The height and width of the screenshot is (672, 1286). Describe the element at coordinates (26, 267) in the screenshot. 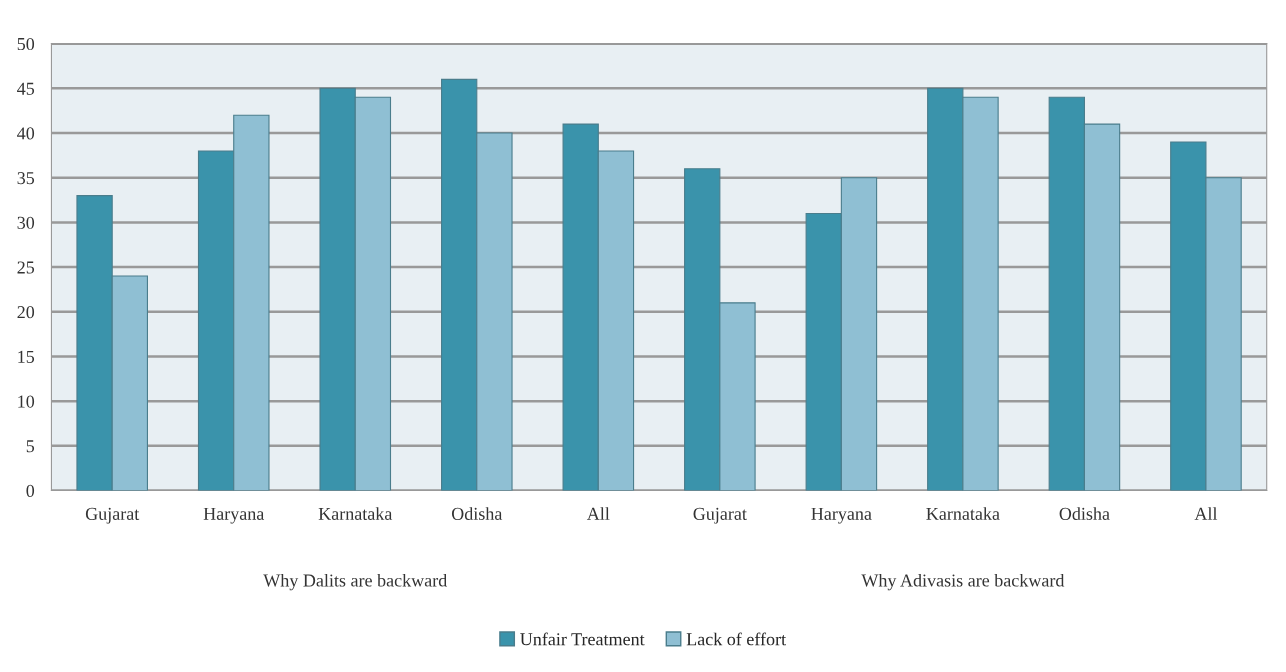

I see `y-tick-label: 25` at that location.